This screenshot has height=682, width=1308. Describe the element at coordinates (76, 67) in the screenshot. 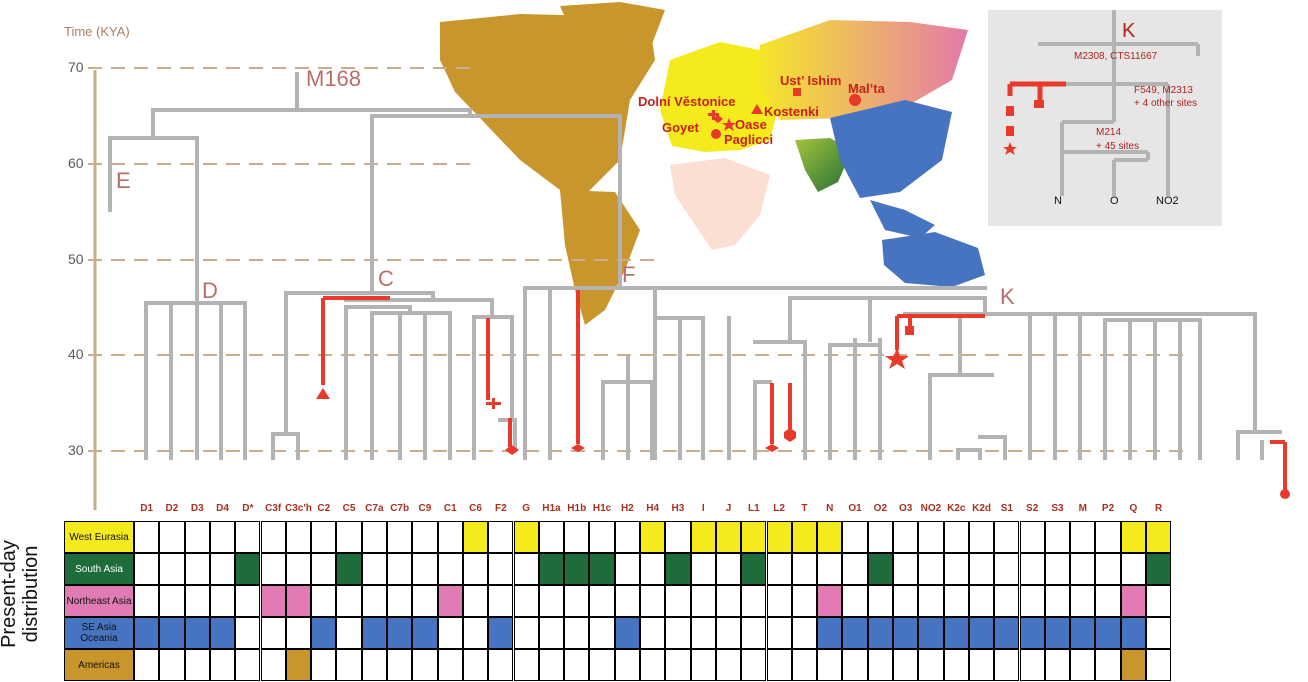

I see `tick-label-70: 70` at that location.